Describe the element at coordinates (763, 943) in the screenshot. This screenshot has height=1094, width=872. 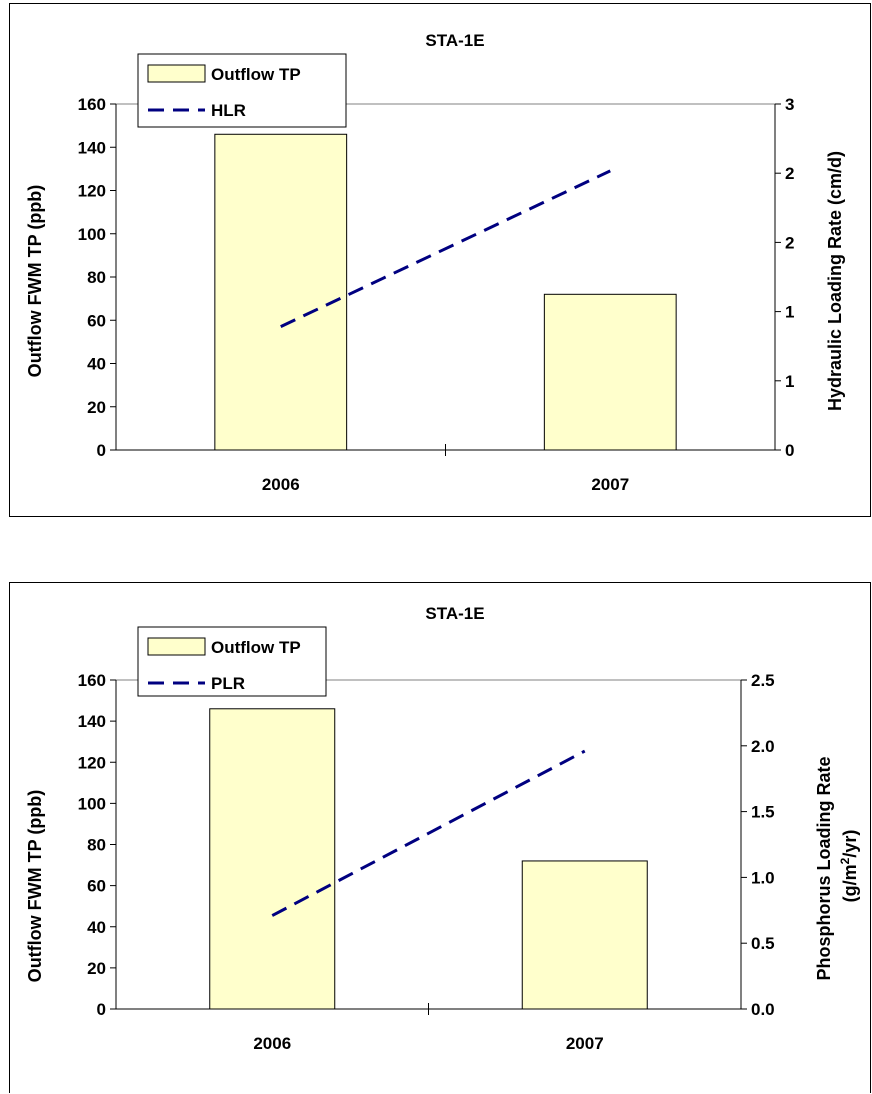
I see `y2-tick-label: 0.5` at that location.